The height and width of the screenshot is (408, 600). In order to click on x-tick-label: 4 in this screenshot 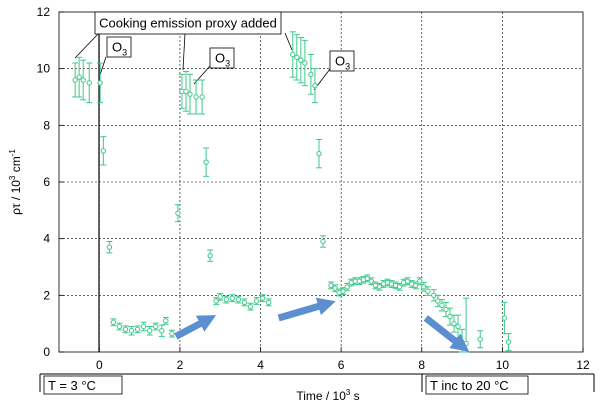, I will do `click(260, 365)`.